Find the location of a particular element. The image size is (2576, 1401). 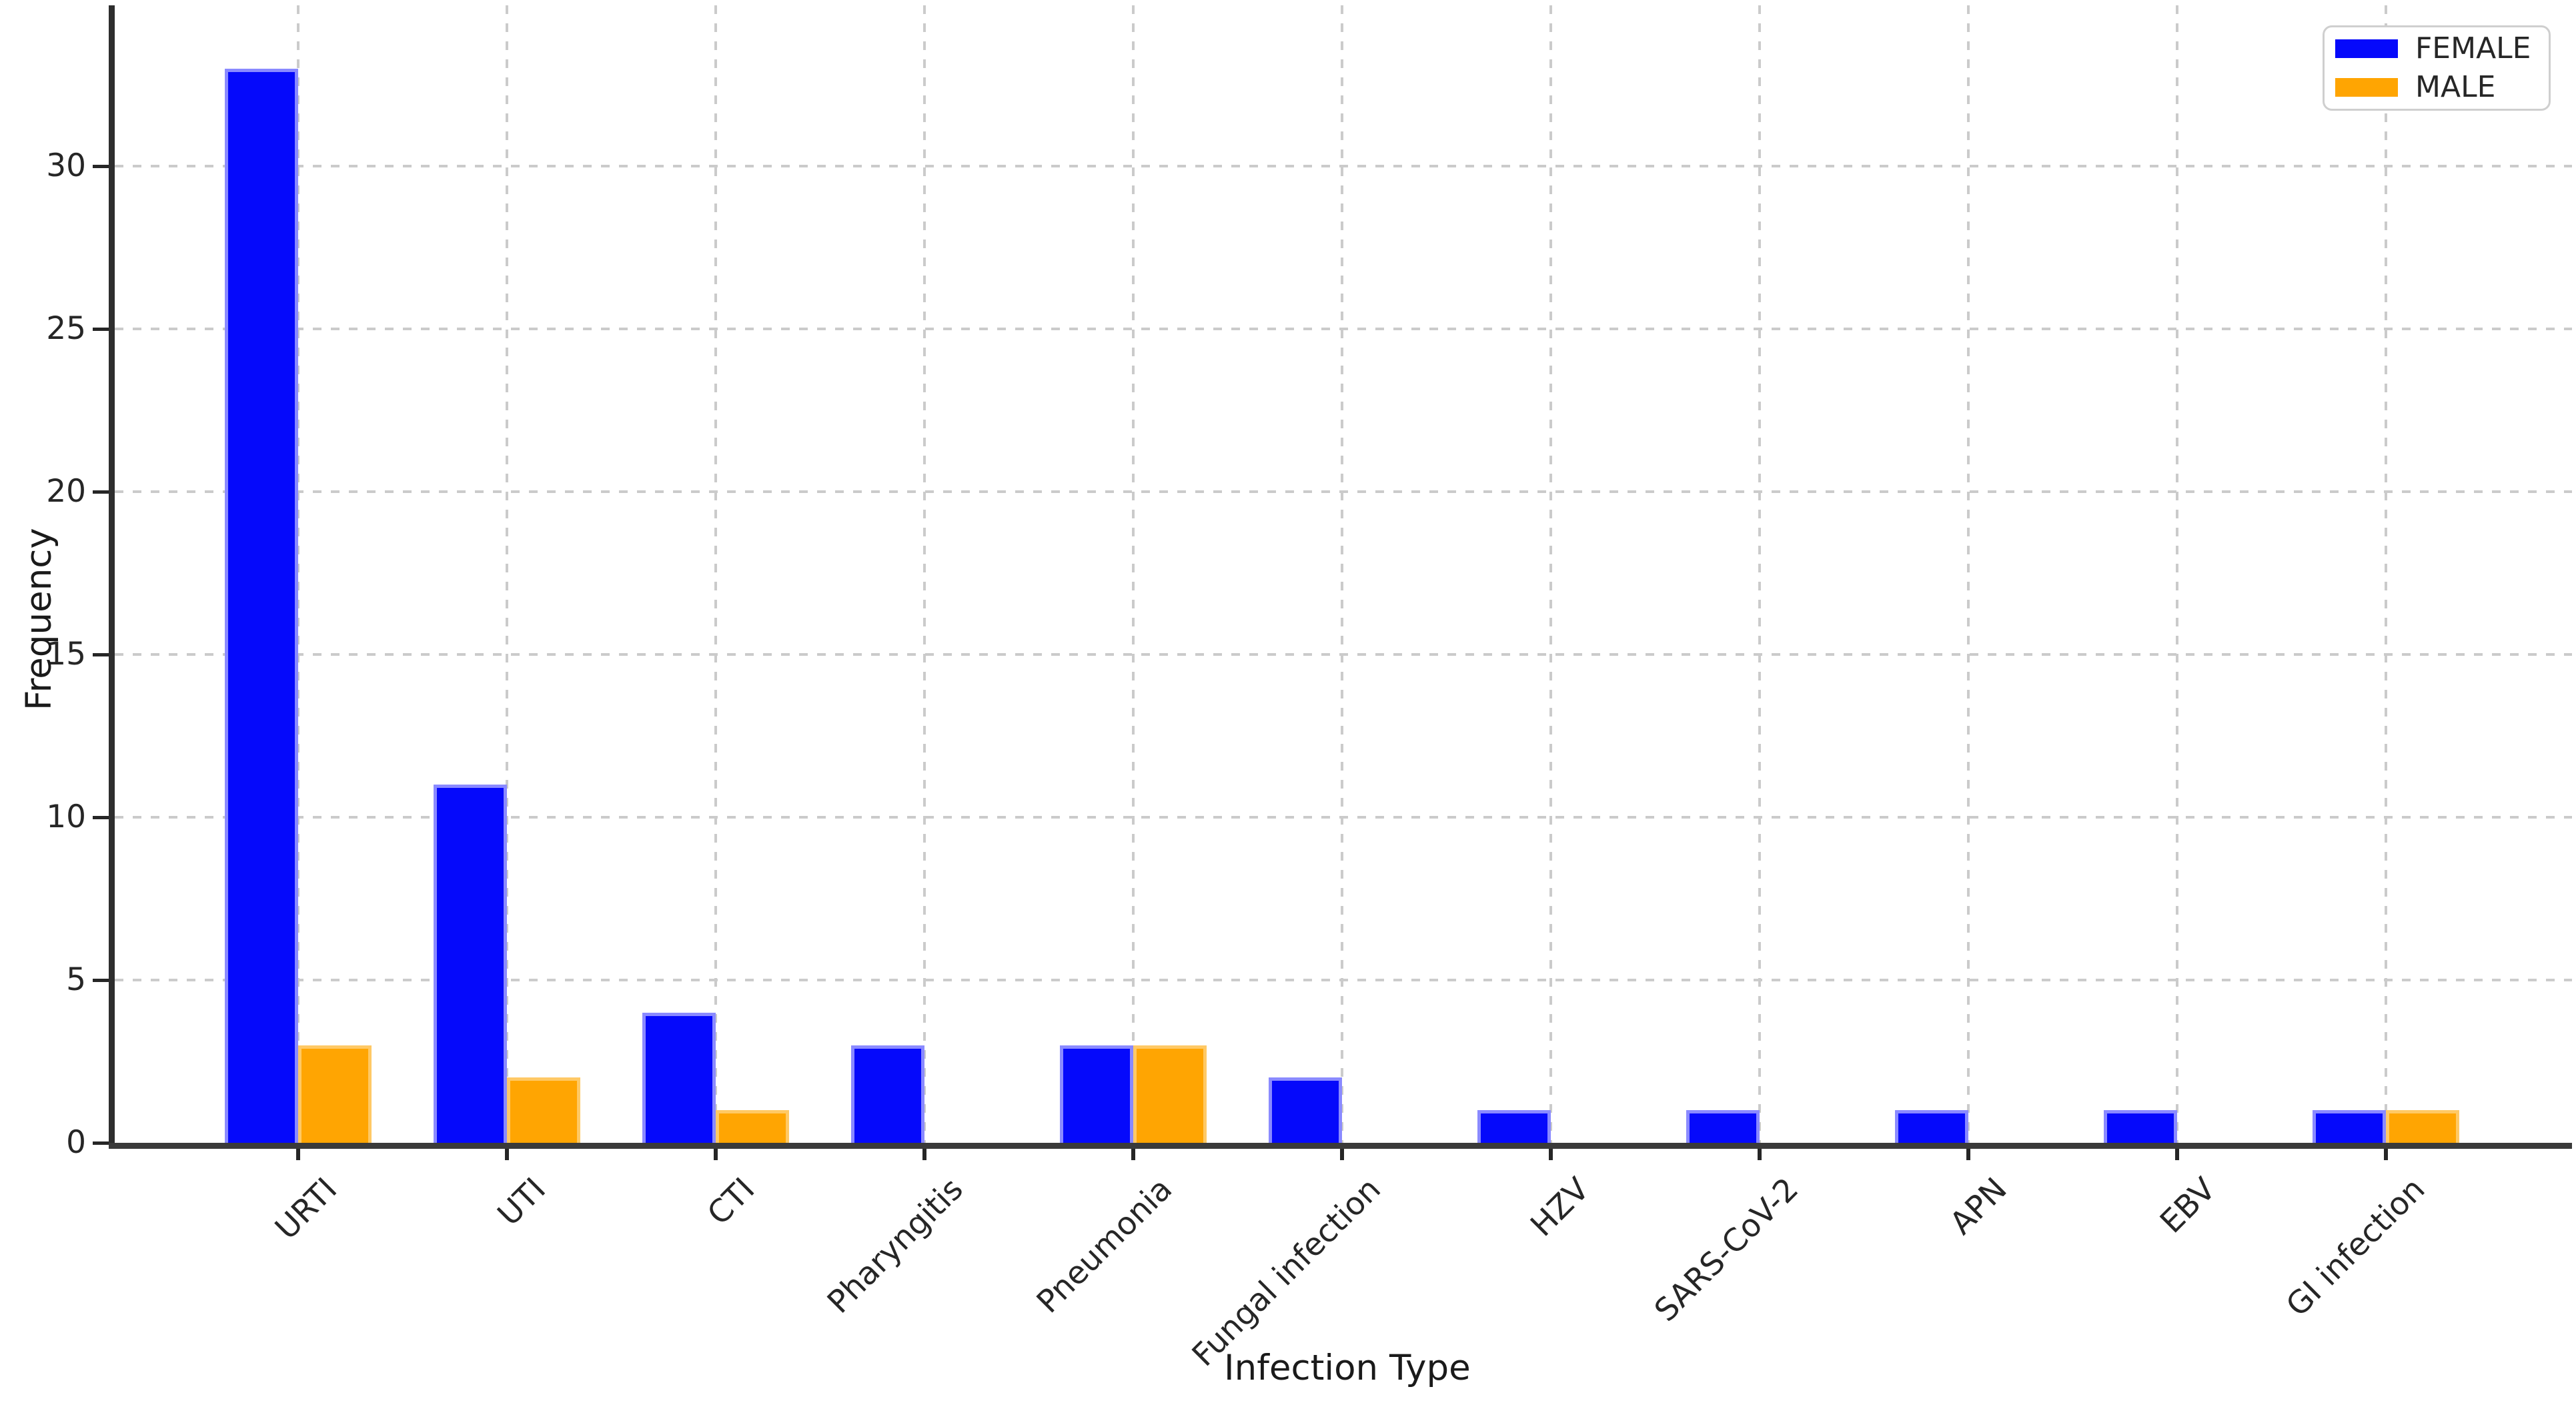

x-tick-label-9: EBV is located at coordinates (2188, 1206).